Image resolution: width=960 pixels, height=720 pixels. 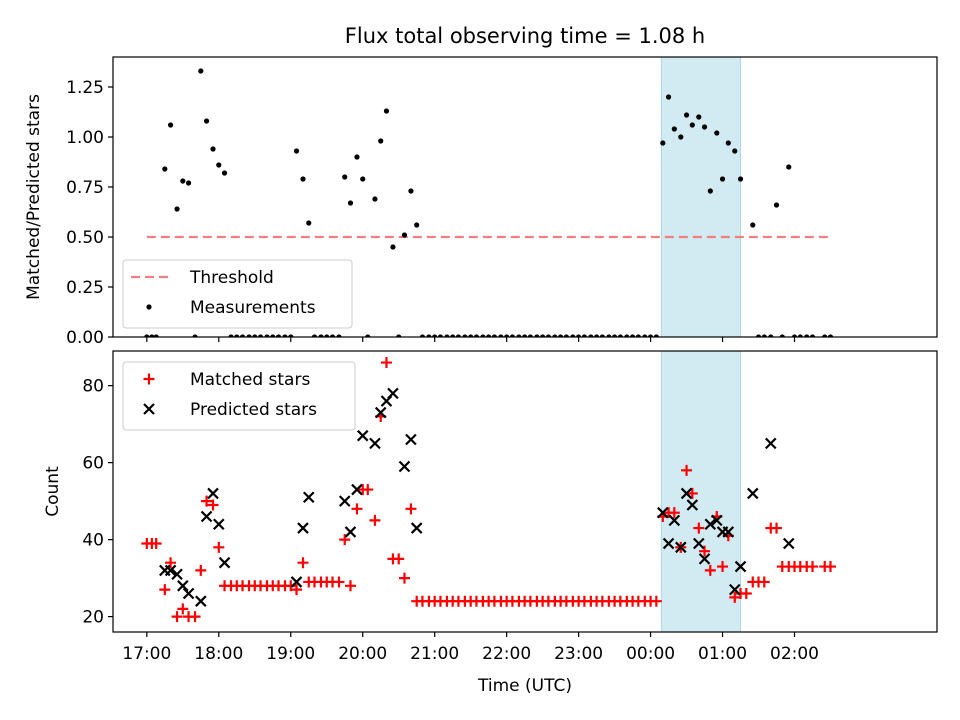 I want to click on y-tick-label: 60, so click(x=93, y=464).